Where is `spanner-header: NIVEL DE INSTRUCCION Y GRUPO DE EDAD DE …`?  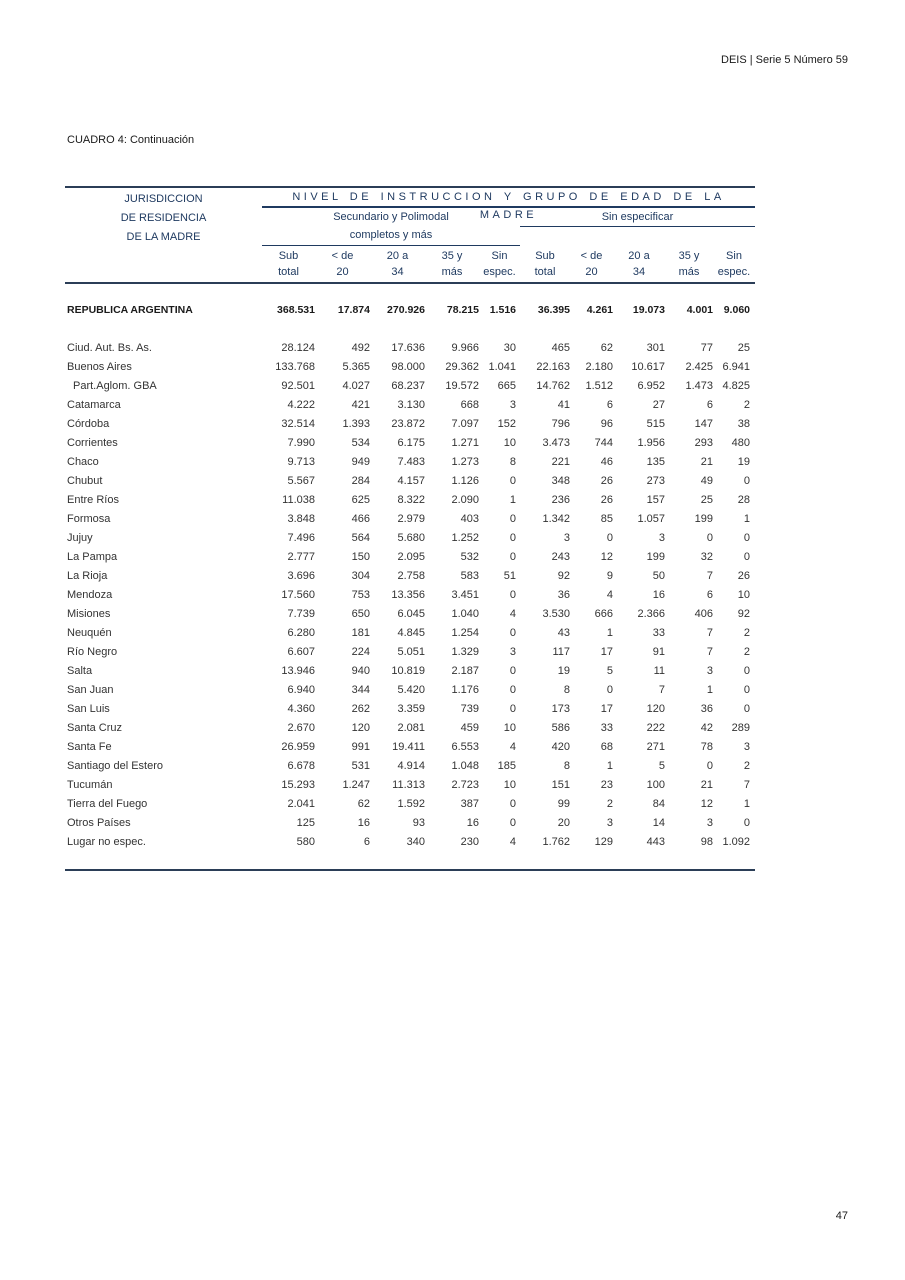
spanner-header: NIVEL DE INSTRUCCION Y GRUPO DE EDAD DE … is located at coordinates (508, 204).